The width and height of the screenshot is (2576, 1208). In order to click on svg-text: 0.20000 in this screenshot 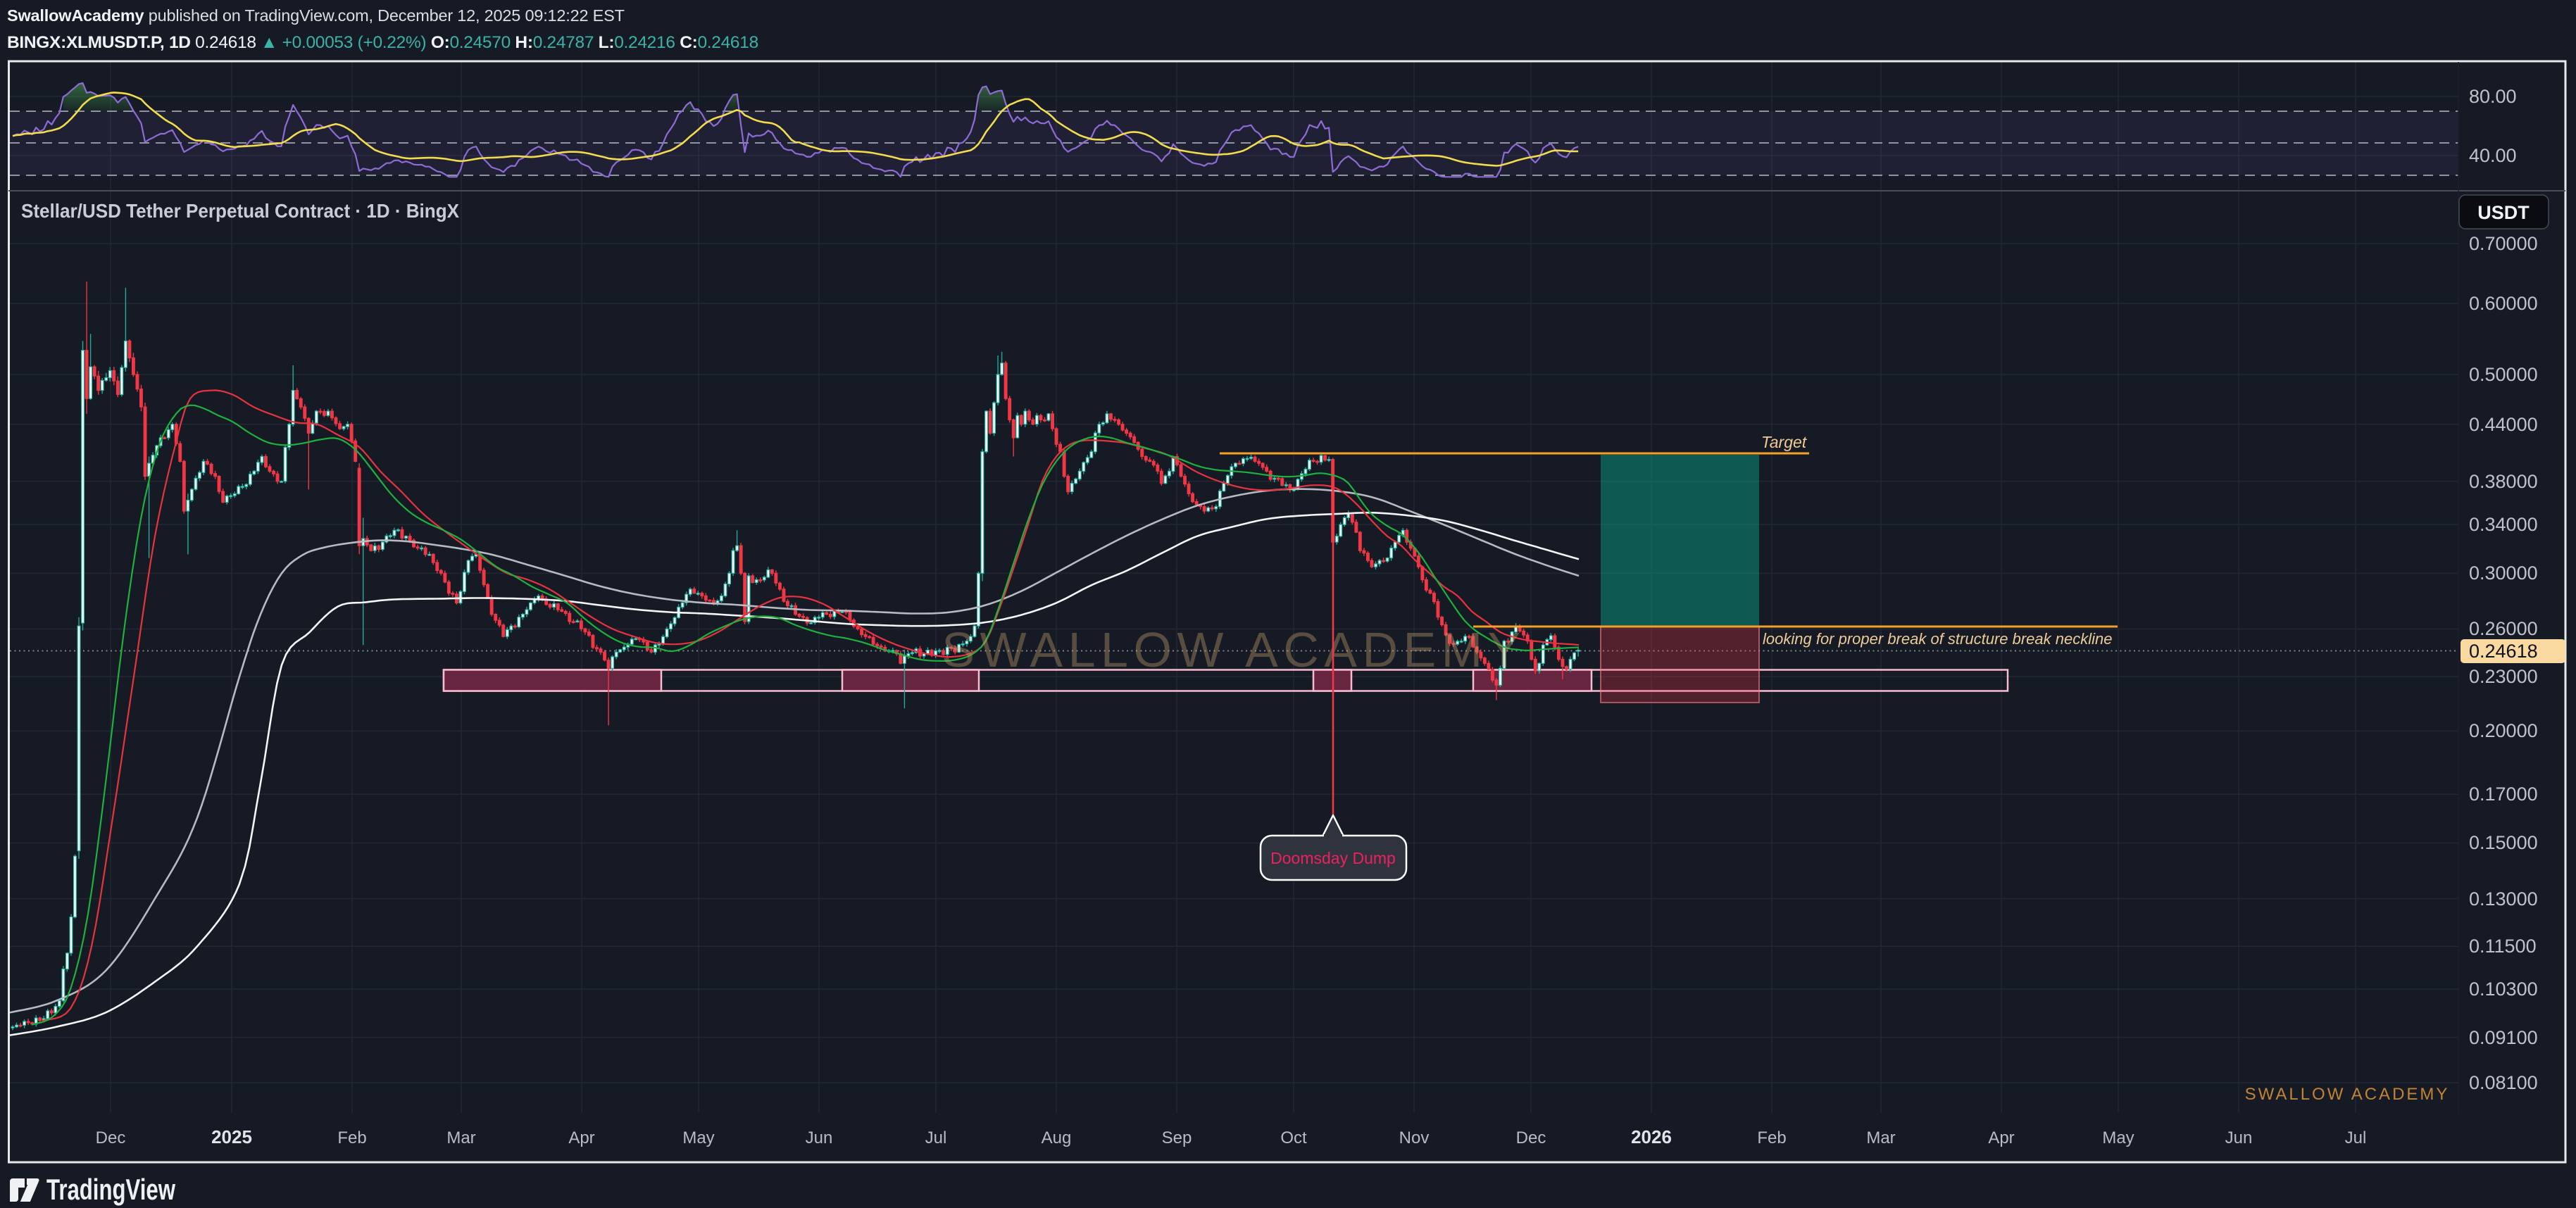, I will do `click(2503, 730)`.